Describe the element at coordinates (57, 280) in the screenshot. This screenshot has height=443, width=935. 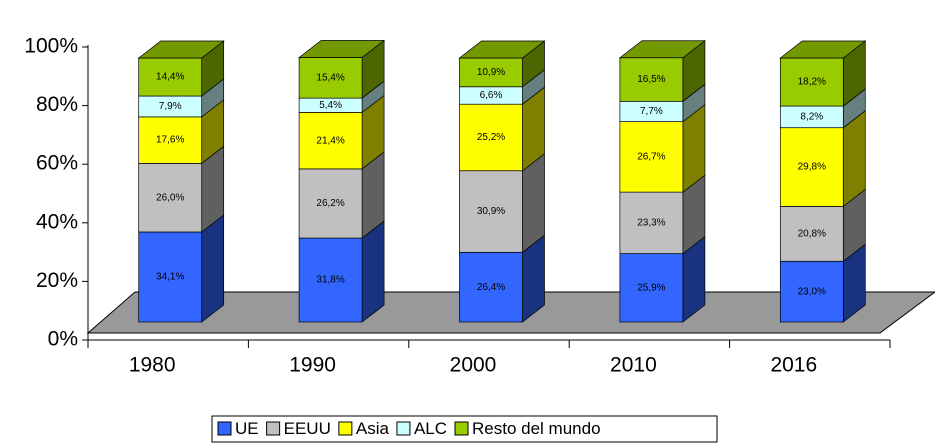
I see `y-tick-label: 20%` at that location.